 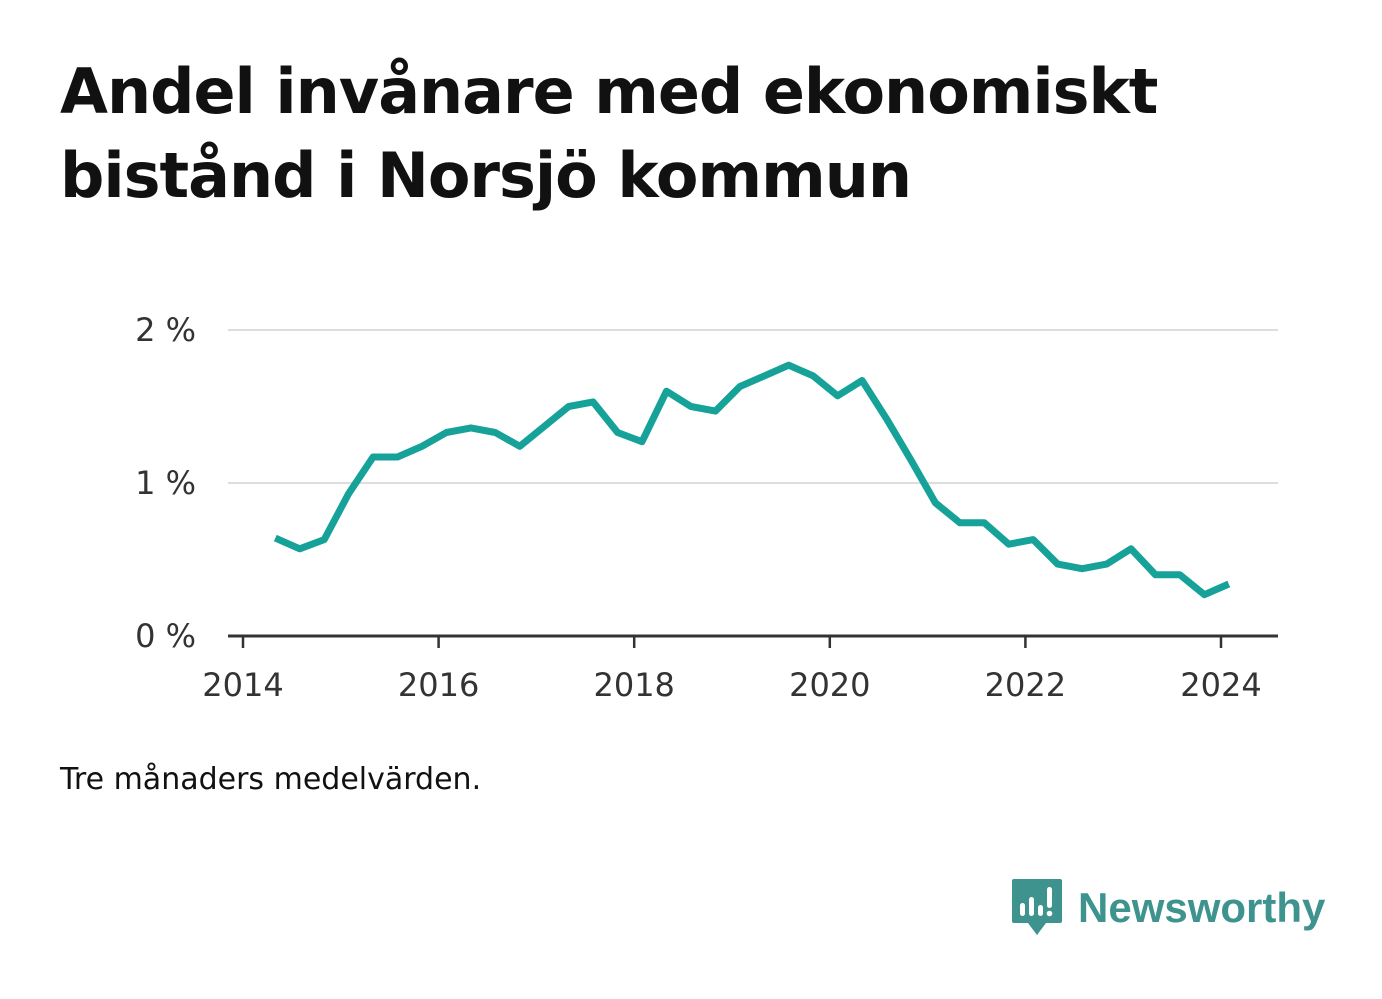 I want to click on x-axis: 2014 2016 2018 2020 2022 2024, so click(x=740, y=669).